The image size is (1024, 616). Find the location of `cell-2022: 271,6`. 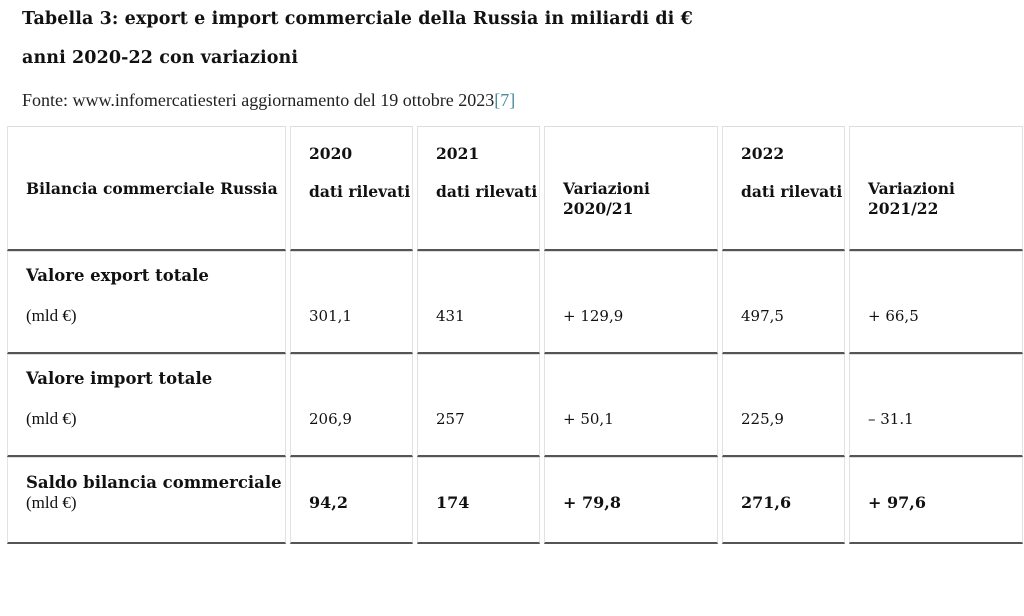

cell-2022: 271,6 is located at coordinates (783, 500).